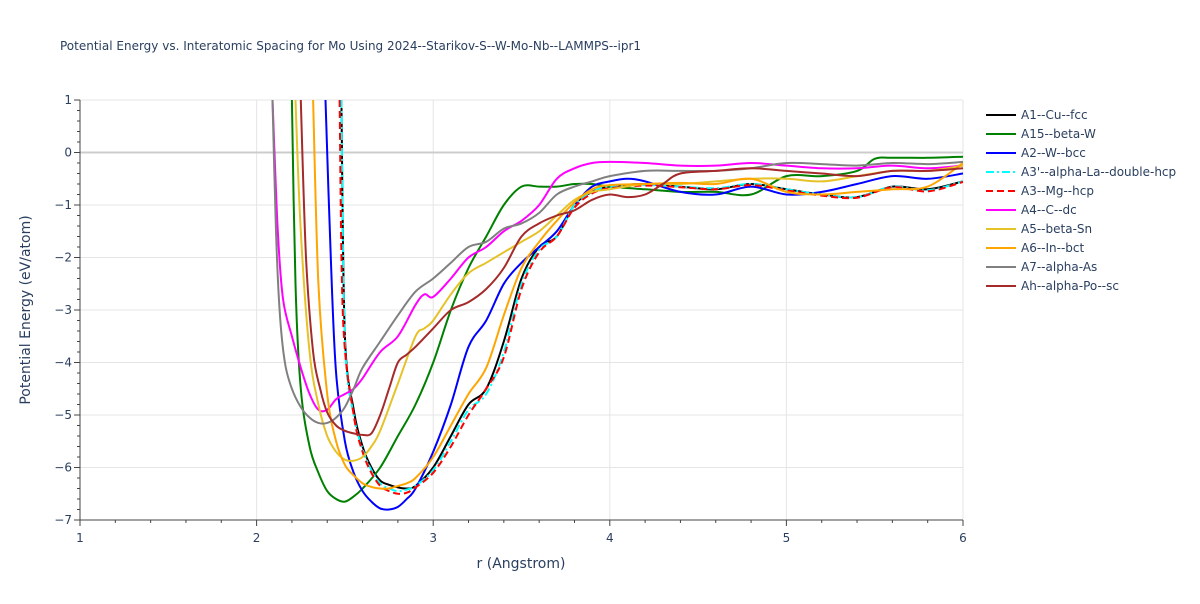  What do you see at coordinates (63, 258) in the screenshot?
I see `y-tick-label: −2` at bounding box center [63, 258].